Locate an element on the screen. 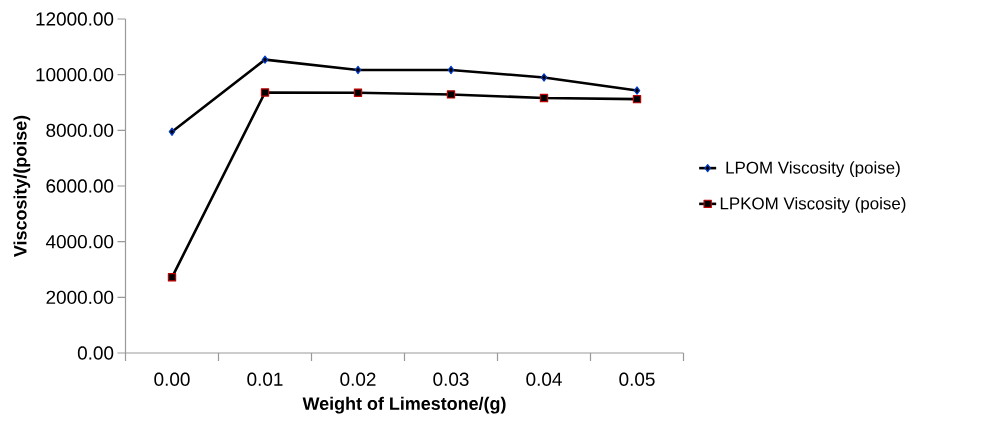  y-tick-label: 2000.00 is located at coordinates (80, 297).